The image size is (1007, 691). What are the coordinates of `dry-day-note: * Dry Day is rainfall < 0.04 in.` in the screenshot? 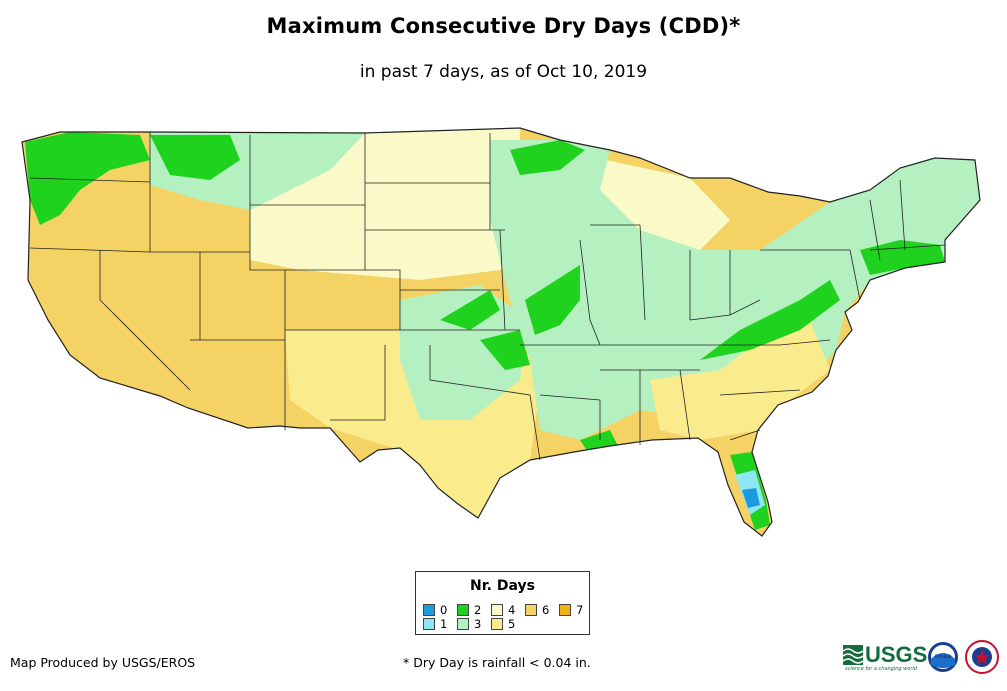 It's located at (497, 662).